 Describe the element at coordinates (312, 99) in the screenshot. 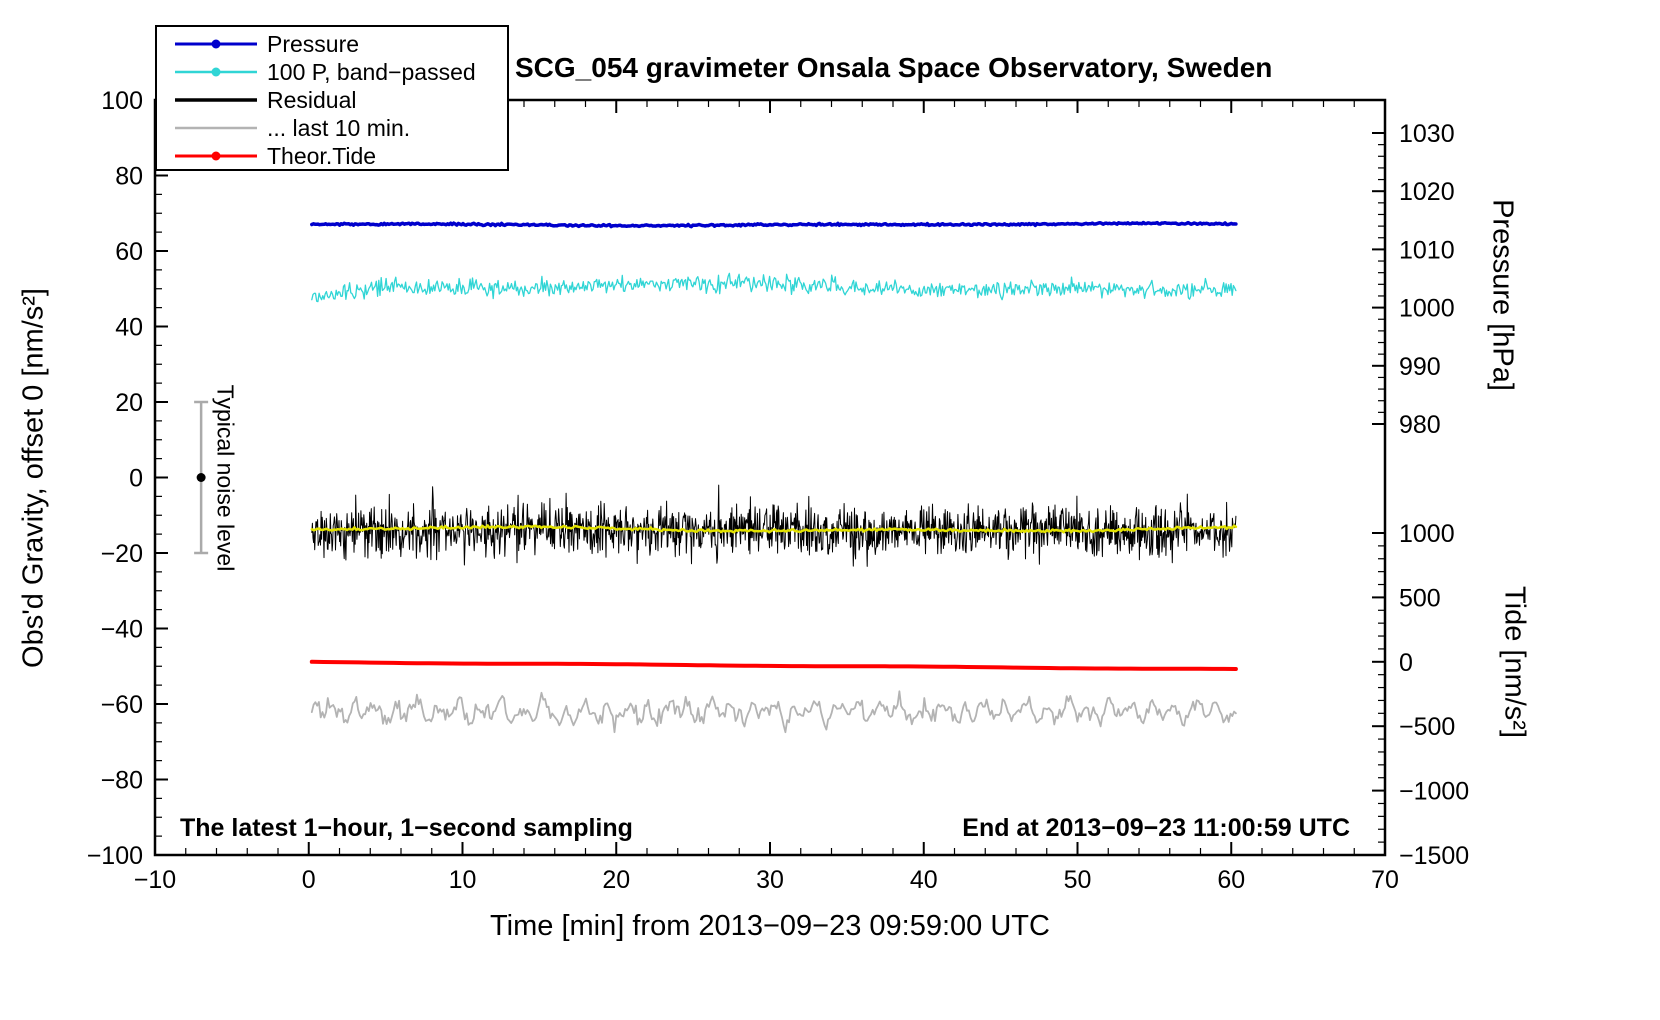

I see `legend-label: Residual` at that location.